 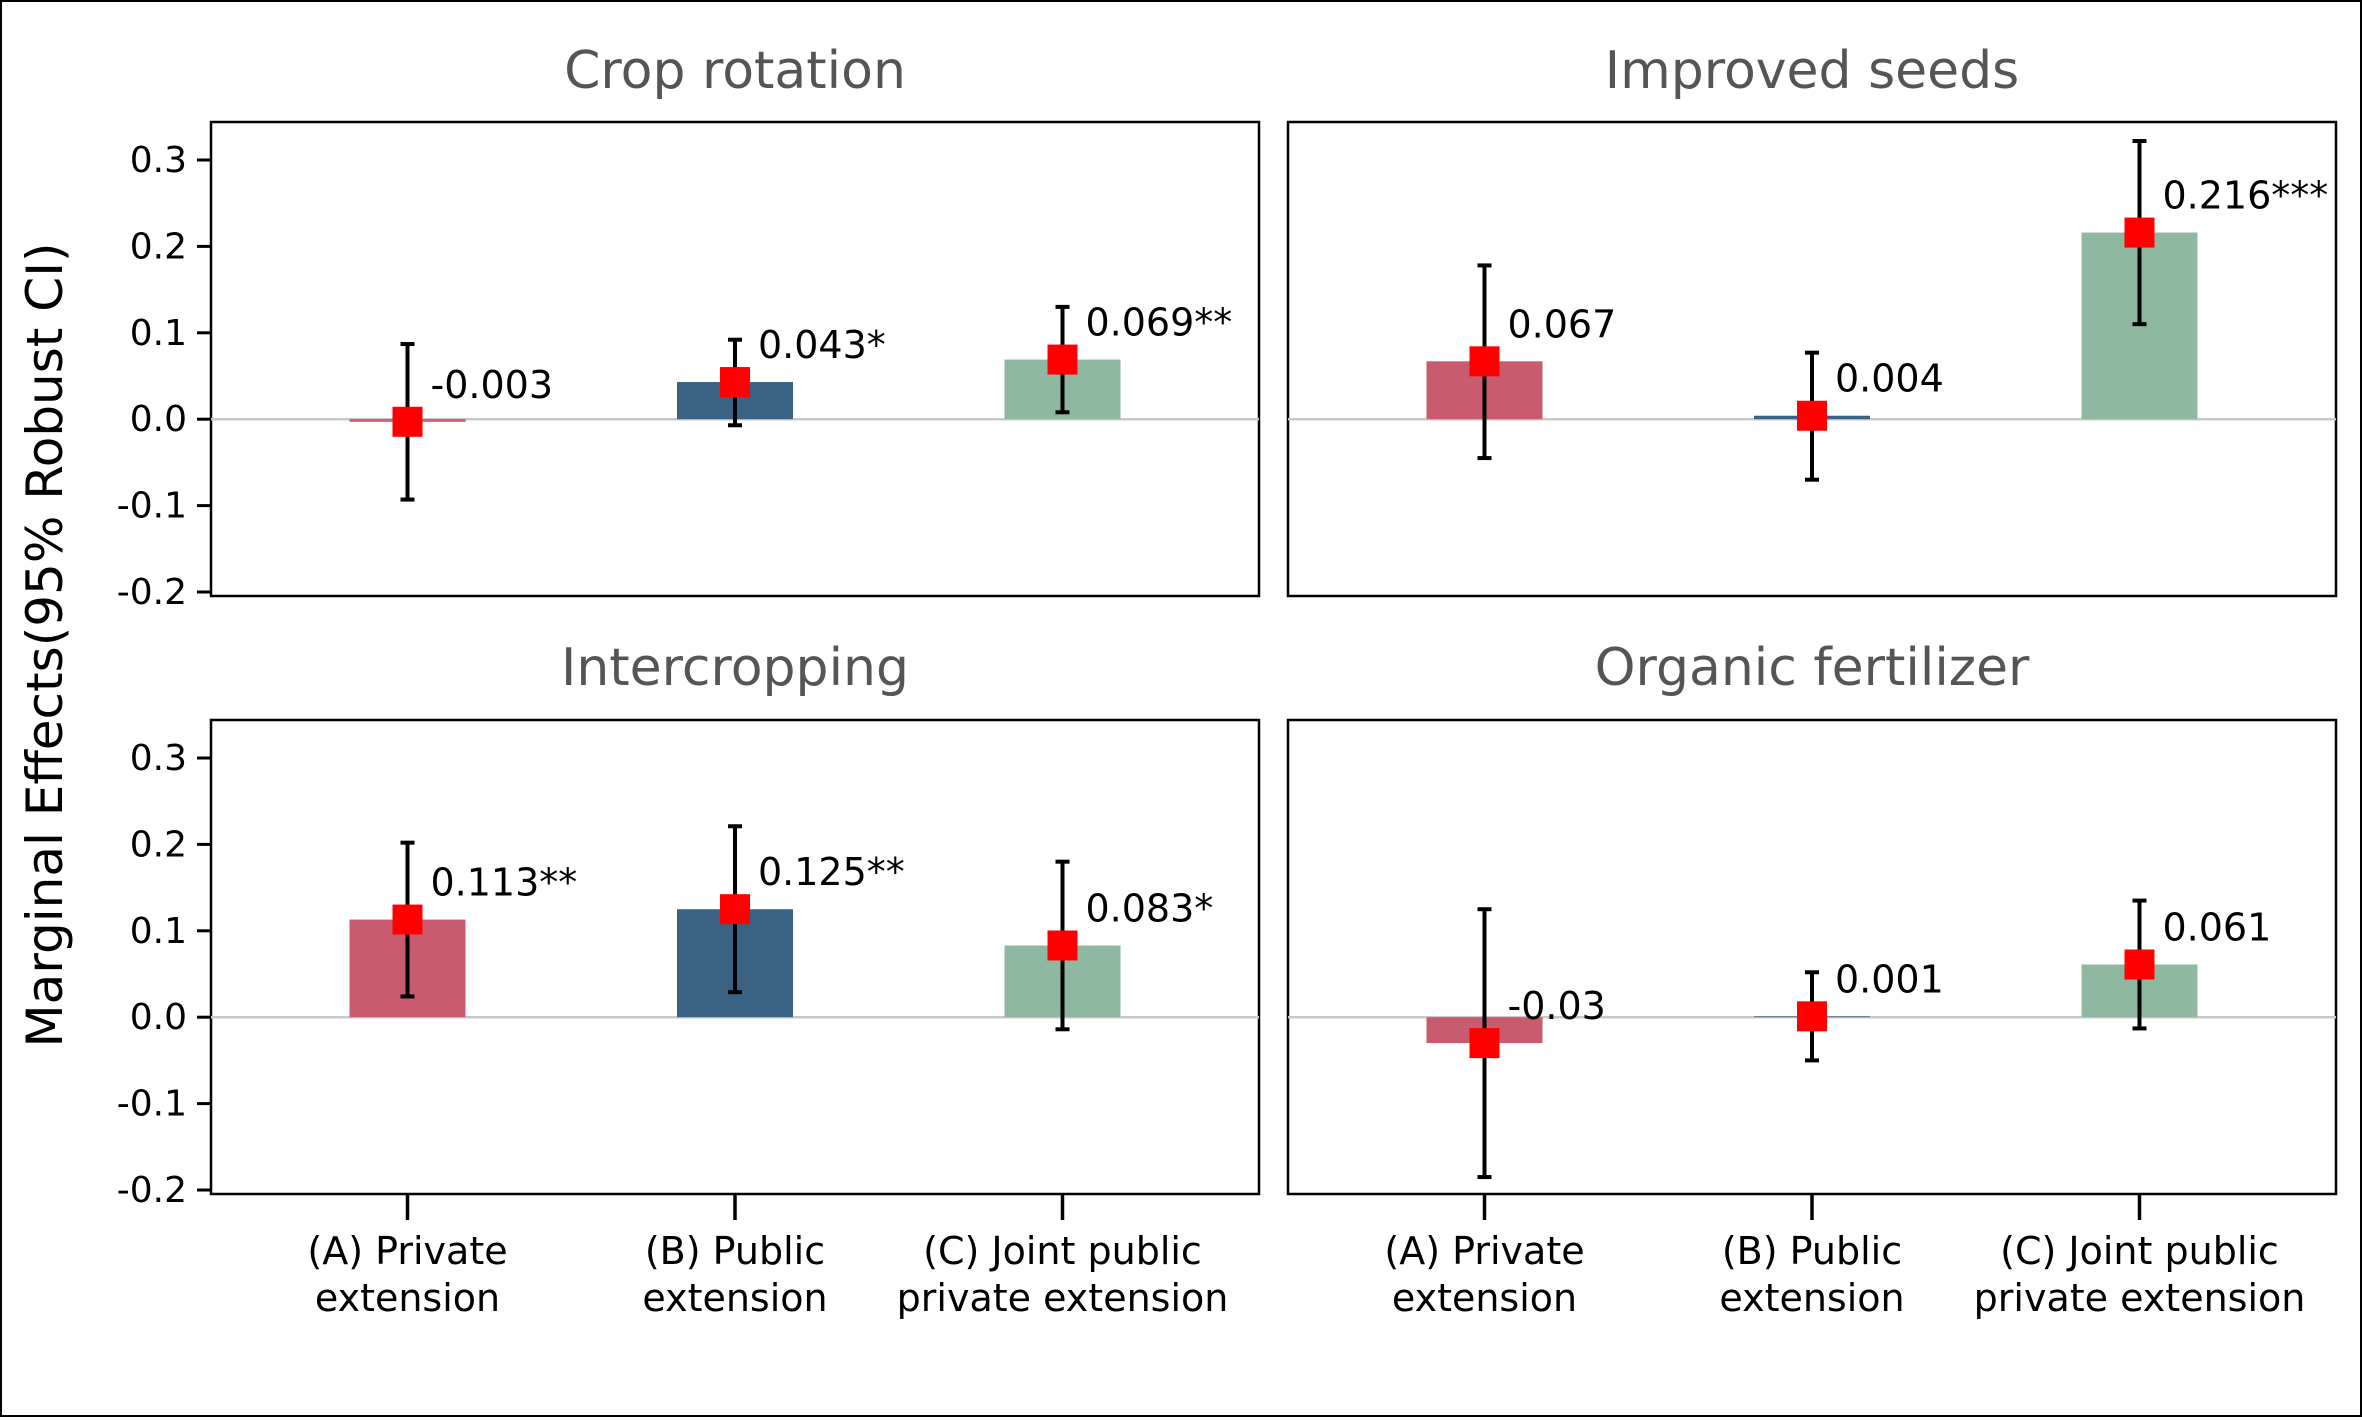 I want to click on value-label: 0.216***, so click(x=2246, y=196).